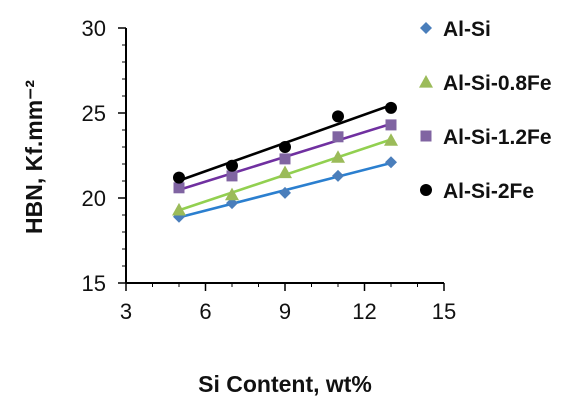 The width and height of the screenshot is (581, 401). What do you see at coordinates (205, 311) in the screenshot?
I see `x-tick-label: 6` at bounding box center [205, 311].